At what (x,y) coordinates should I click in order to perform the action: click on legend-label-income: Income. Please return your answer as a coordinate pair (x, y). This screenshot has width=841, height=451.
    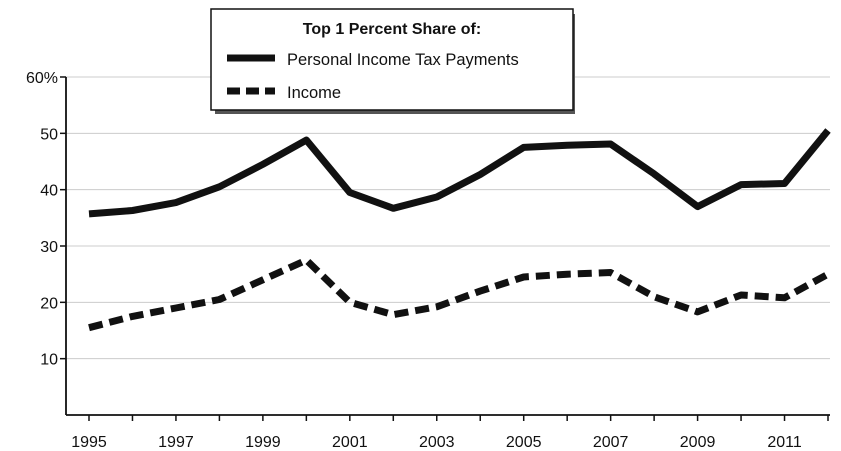
    Looking at the image, I should click on (314, 93).